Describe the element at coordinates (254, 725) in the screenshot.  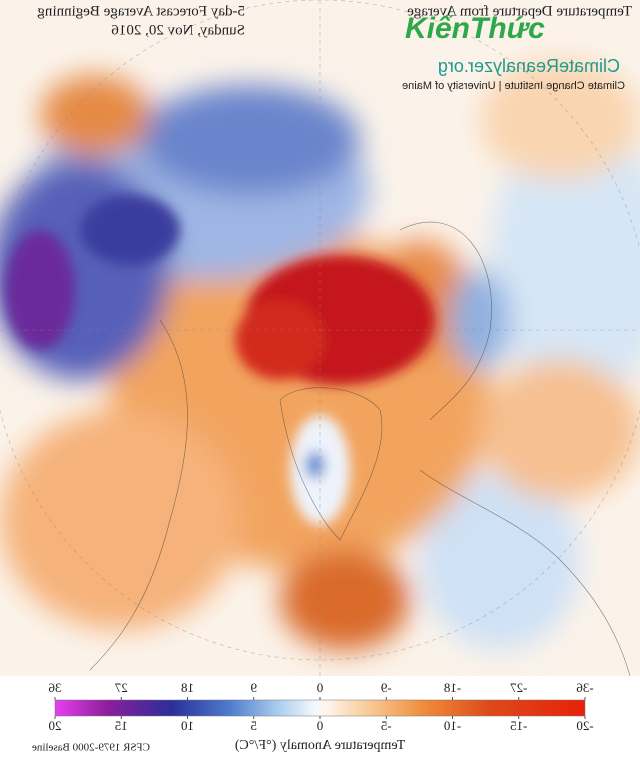
I see `c-tick-label: 5` at that location.